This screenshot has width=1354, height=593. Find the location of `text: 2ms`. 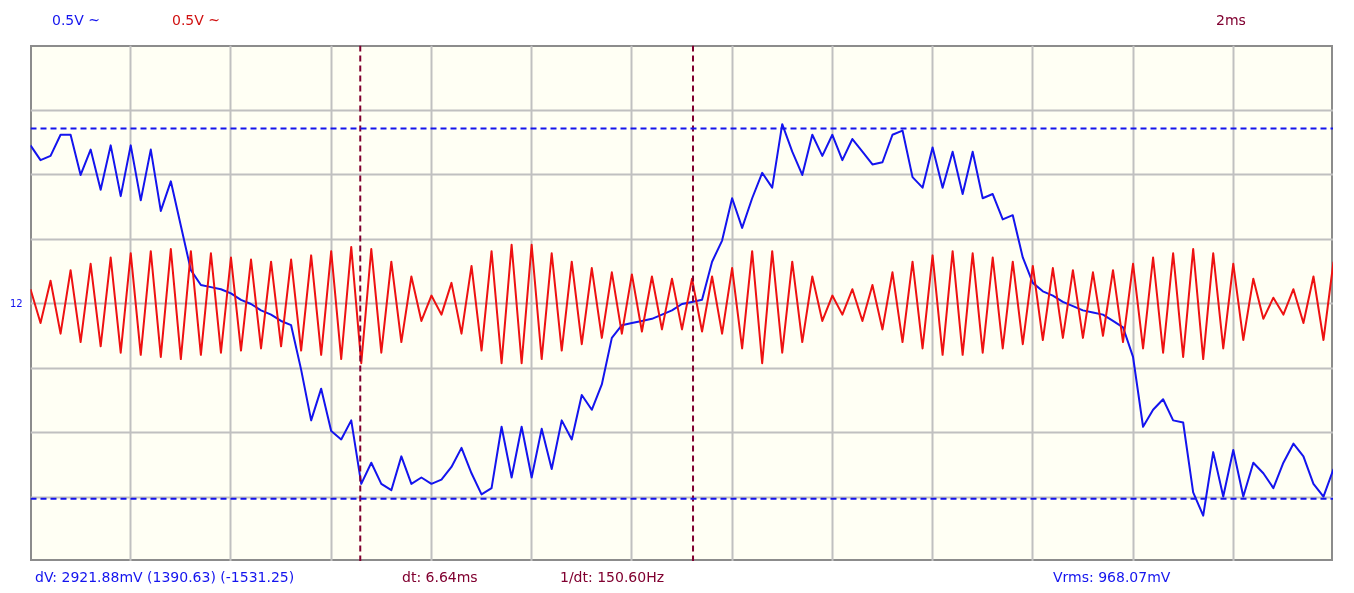

text: 2ms is located at coordinates (1231, 20).